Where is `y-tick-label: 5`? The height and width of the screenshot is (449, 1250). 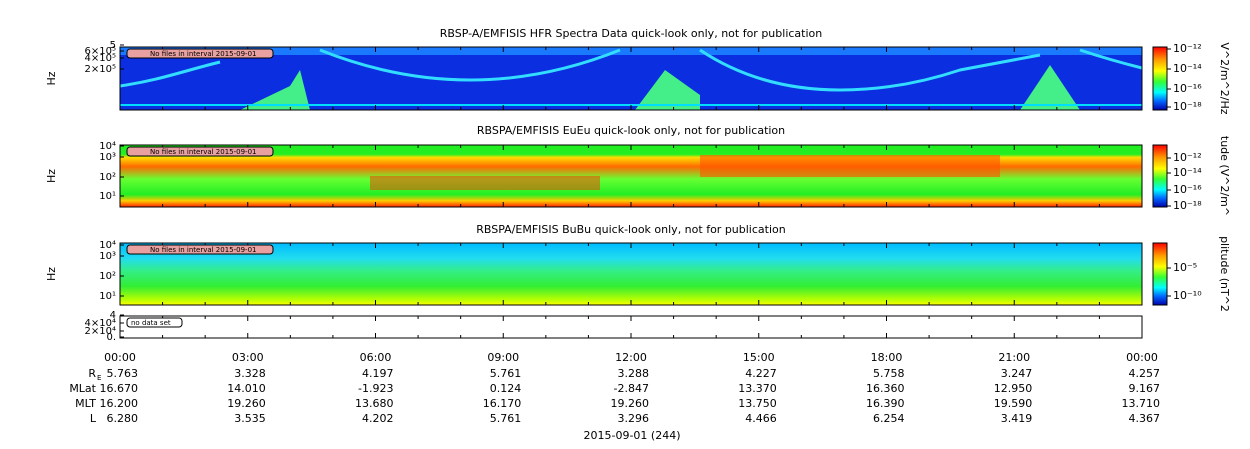 y-tick-label: 5 is located at coordinates (113, 45).